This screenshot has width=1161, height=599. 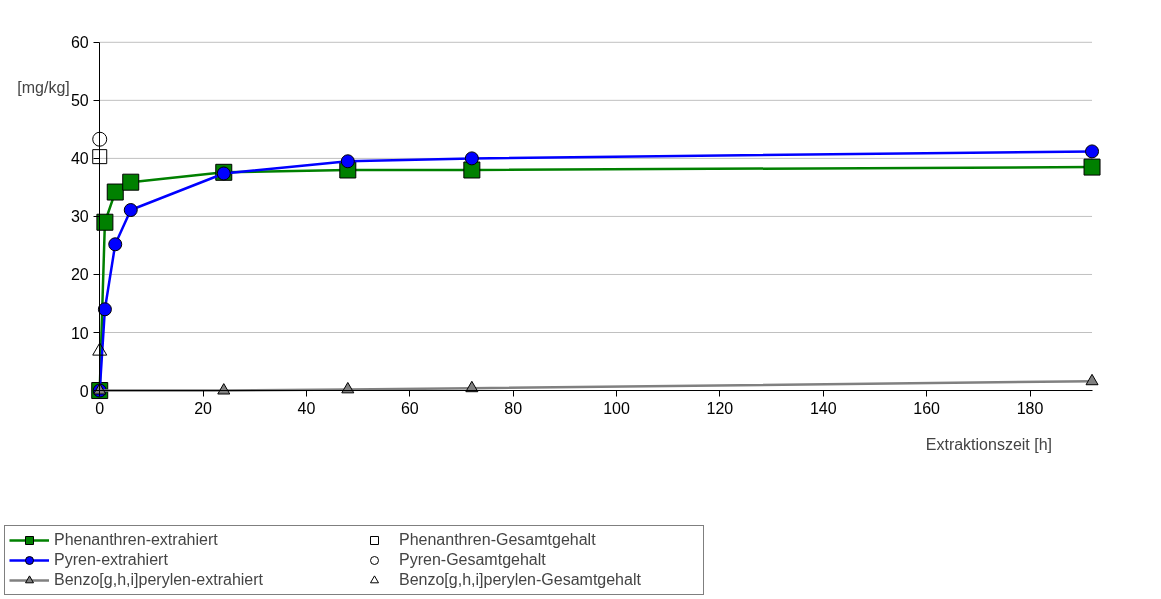 I want to click on y-tick-label: 50, so click(x=79, y=101).